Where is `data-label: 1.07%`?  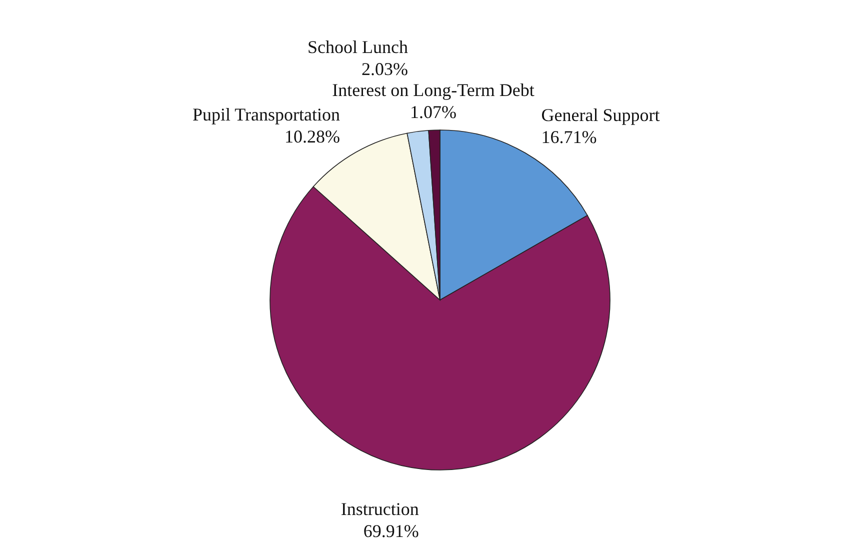 data-label: 1.07% is located at coordinates (433, 112).